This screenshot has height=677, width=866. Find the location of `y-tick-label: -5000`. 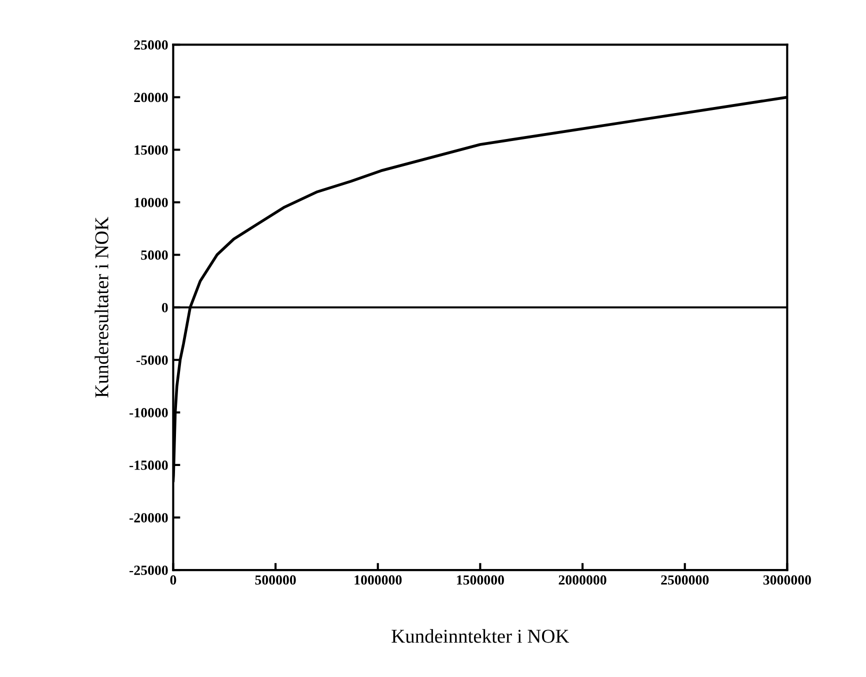

y-tick-label: -5000 is located at coordinates (152, 360).